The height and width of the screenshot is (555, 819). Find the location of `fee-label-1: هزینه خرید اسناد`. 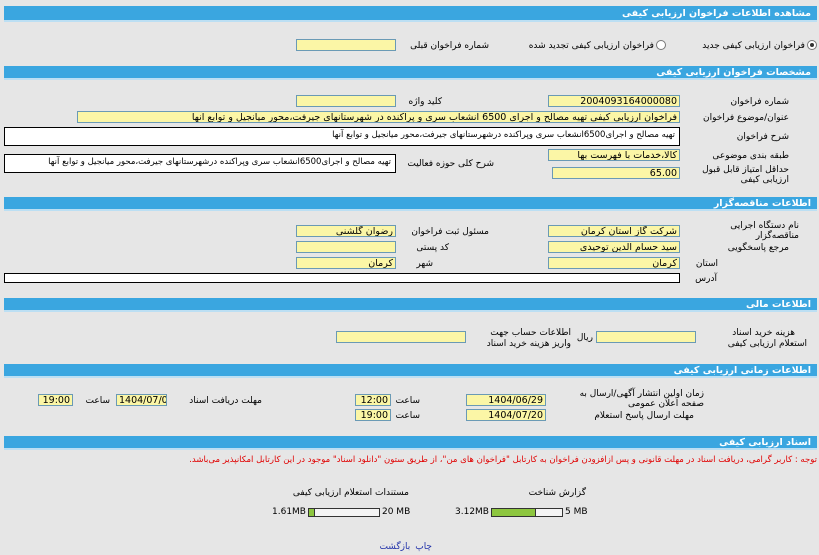

fee-label-1: هزینه خرید اسناد is located at coordinates (763, 333).